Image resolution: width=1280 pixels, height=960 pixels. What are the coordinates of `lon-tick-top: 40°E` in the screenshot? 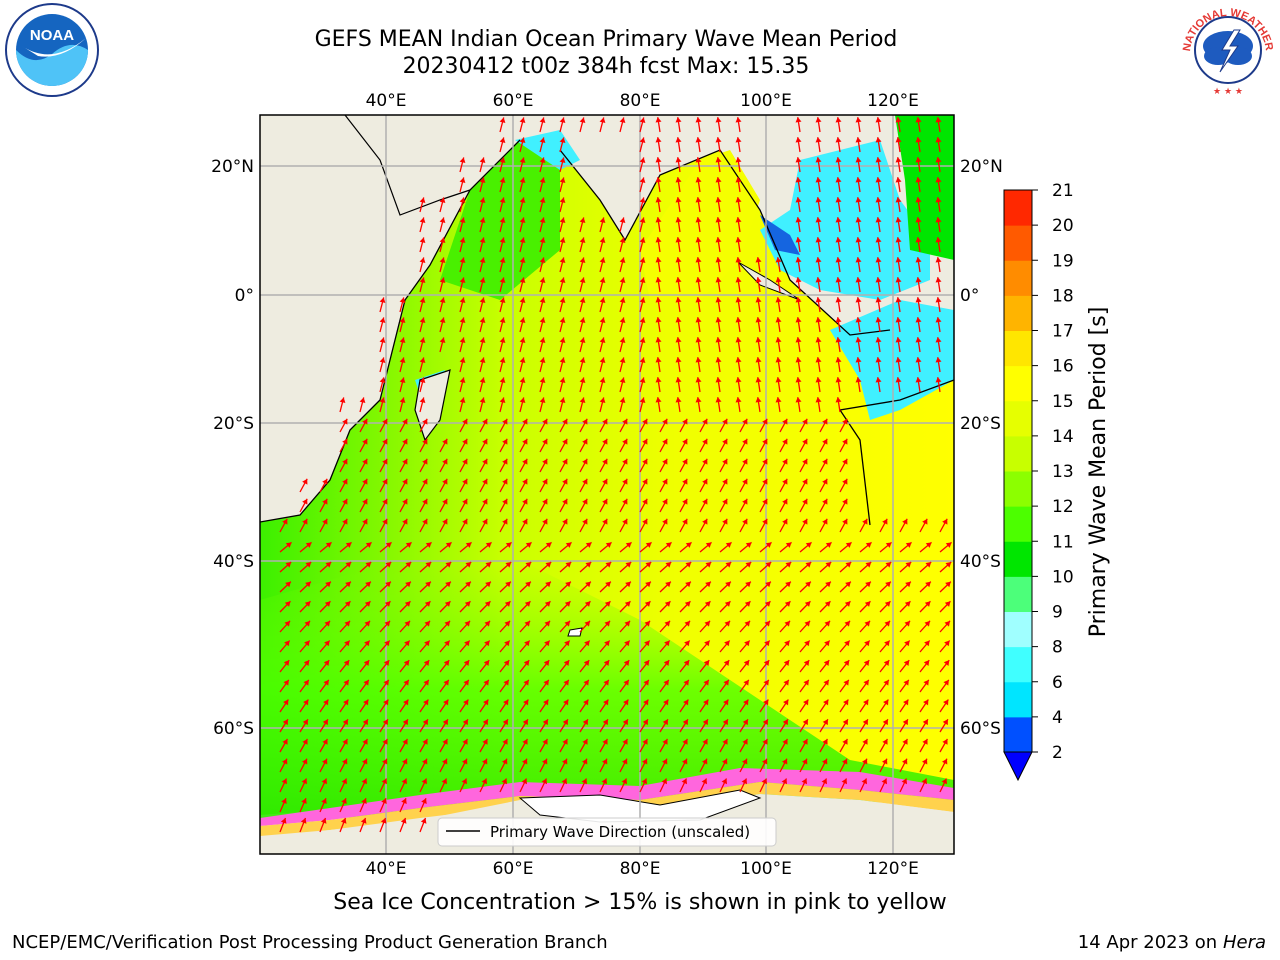 It's located at (386, 101).